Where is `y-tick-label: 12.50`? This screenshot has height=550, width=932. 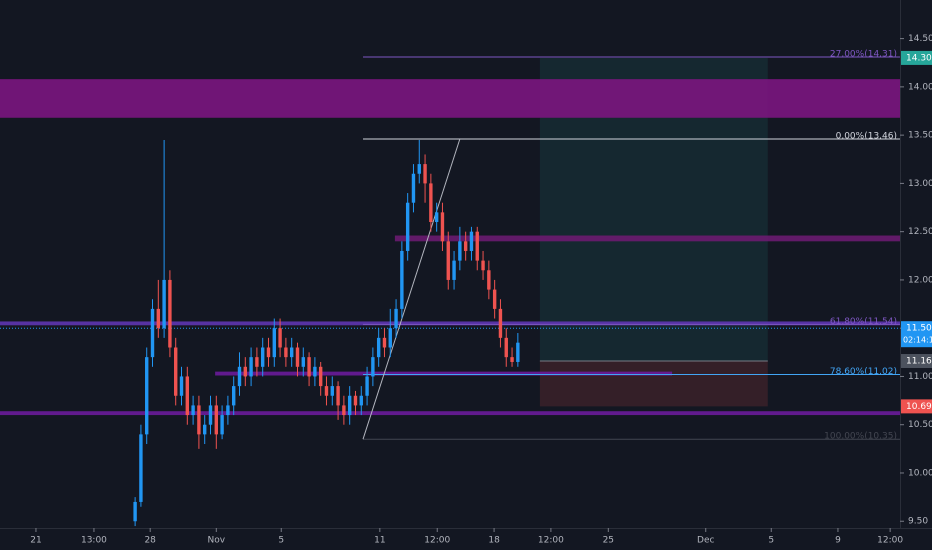 y-tick-label: 12.50 is located at coordinates (920, 232).